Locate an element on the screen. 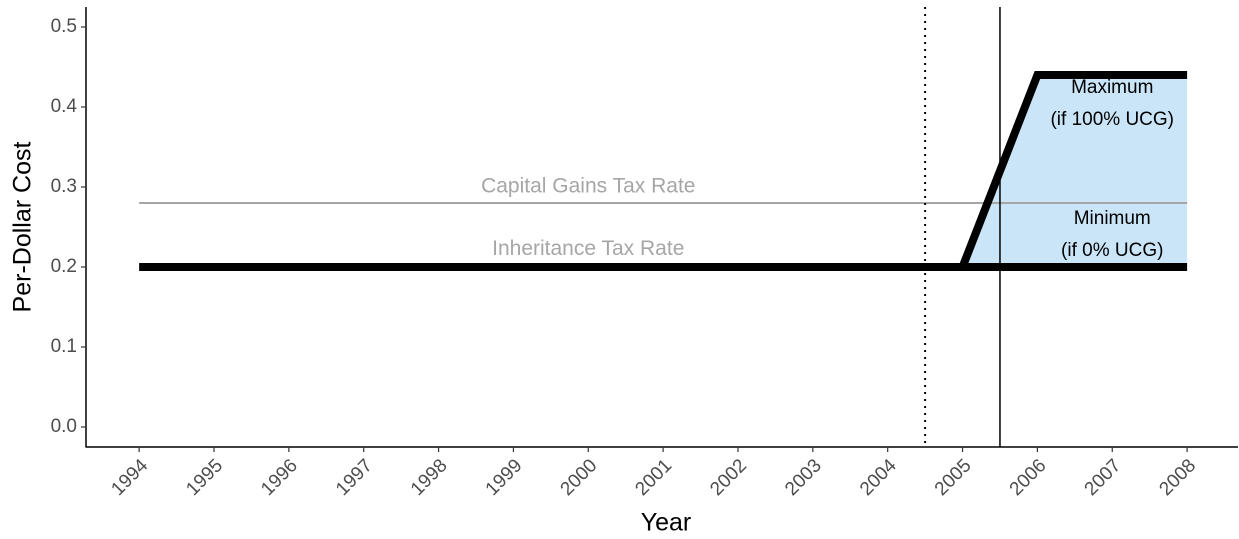  x-tick-label: 1995 is located at coordinates (204, 477).